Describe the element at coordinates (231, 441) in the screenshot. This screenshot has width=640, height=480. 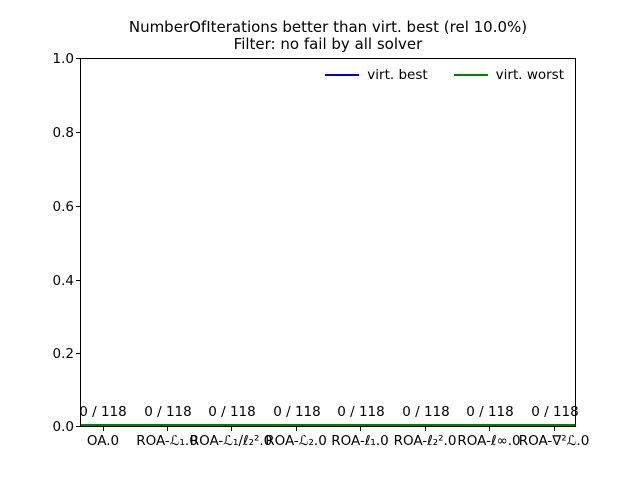
I see `x-tick-label: ROA-ℒ₁/ℓ₂².0` at that location.